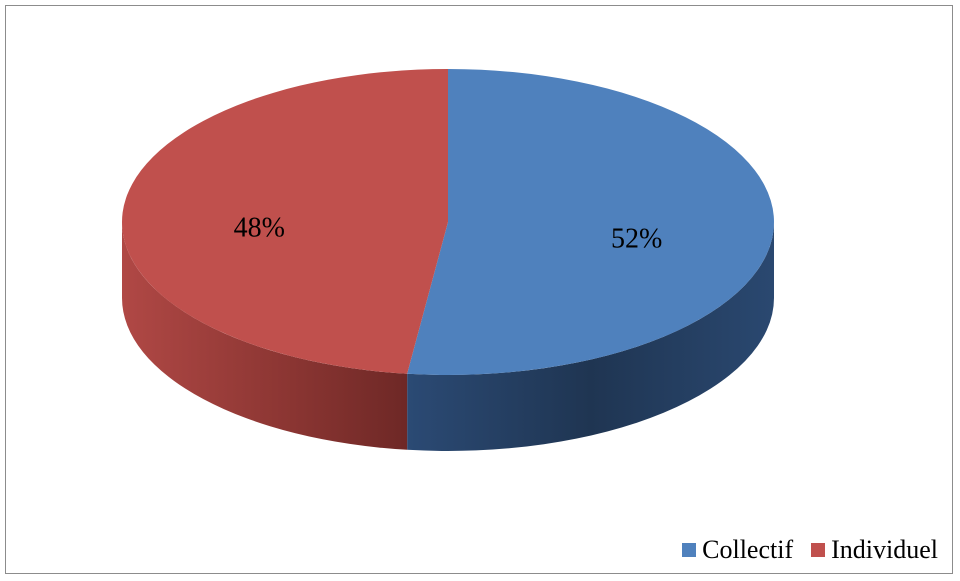 Image resolution: width=960 pixels, height=581 pixels. Describe the element at coordinates (265, 336) in the screenshot. I see `pie-side-individuel` at that location.